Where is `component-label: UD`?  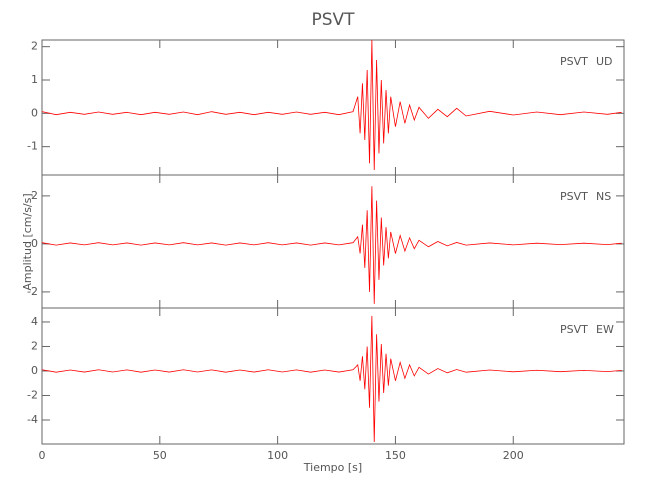 component-label: UD is located at coordinates (604, 61).